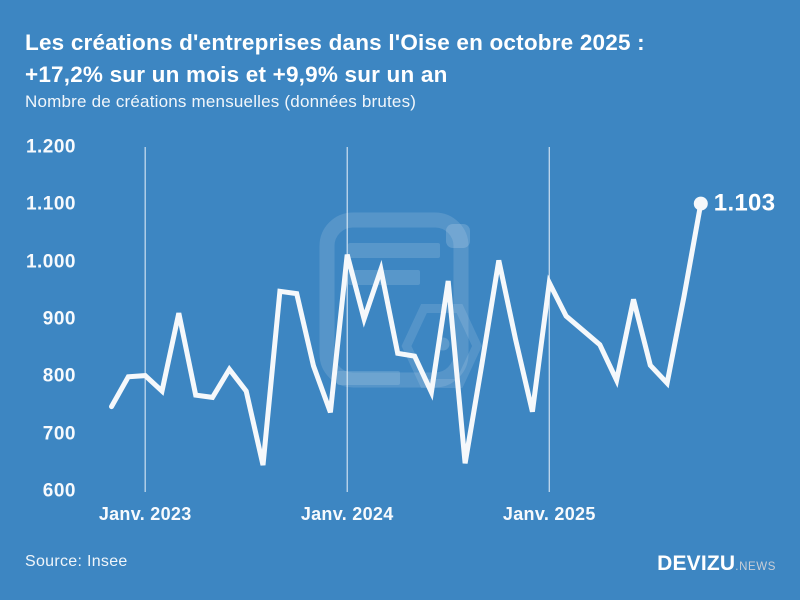 This screenshot has width=800, height=600. I want to click on y-tick-1.000: 1.000, so click(50, 262).